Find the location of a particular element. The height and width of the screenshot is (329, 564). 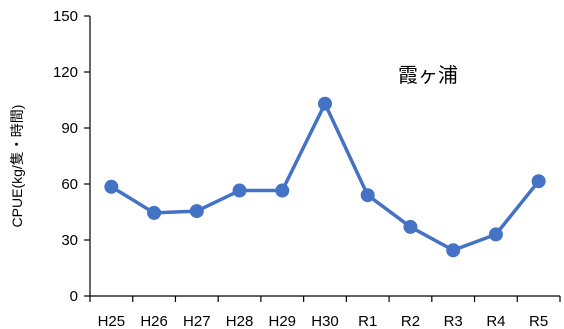

x-tick-label: R3 is located at coordinates (453, 321).